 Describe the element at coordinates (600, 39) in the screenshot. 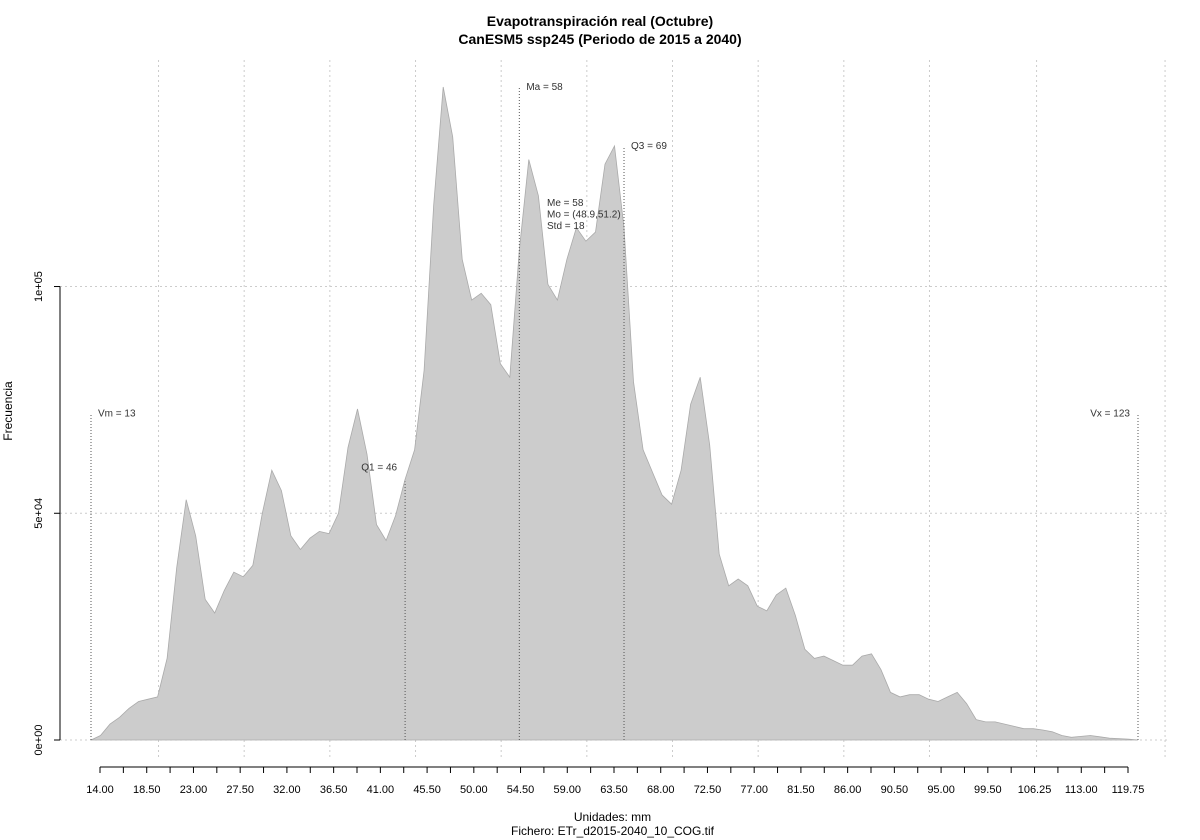

I see `chart-subtitle: CanESM5 ssp245 (Periodo de 2015 a 2040)` at that location.